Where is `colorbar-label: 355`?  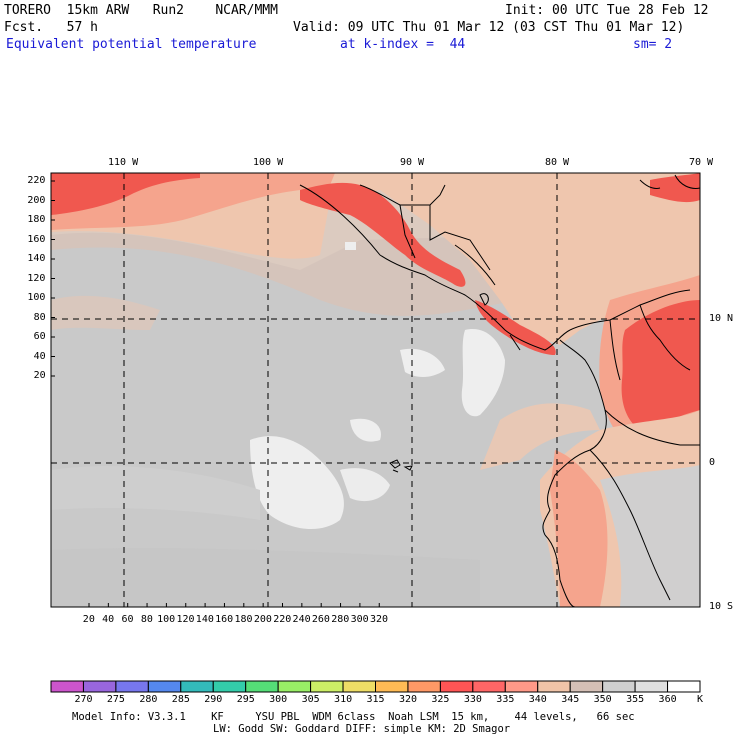
colorbar-label: 355 is located at coordinates (635, 699).